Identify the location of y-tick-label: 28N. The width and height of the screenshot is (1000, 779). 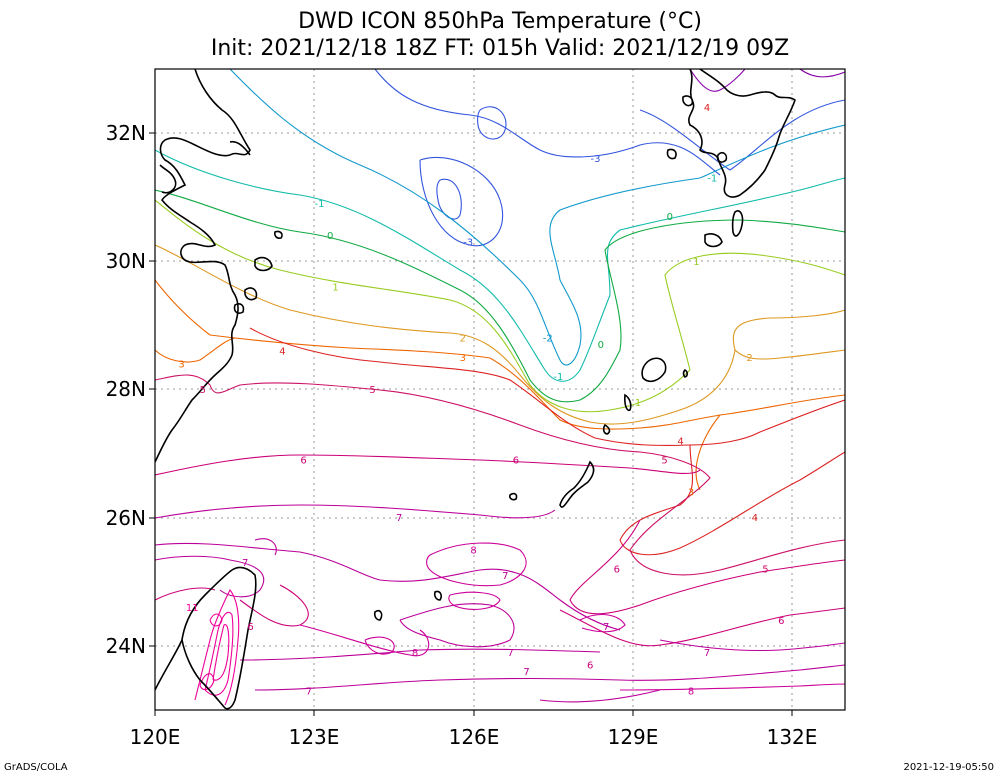
(126, 389).